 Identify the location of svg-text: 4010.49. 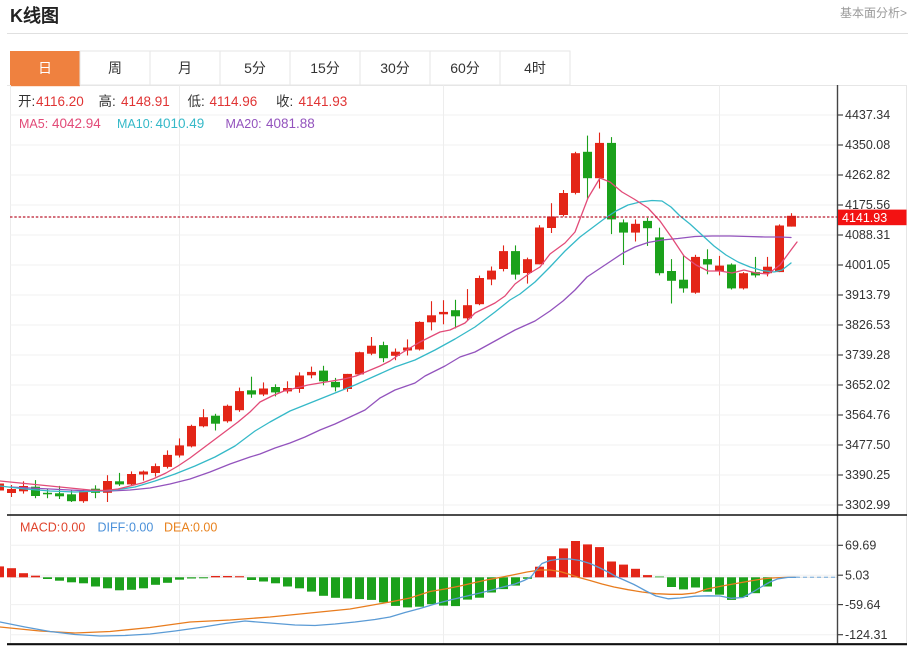
(180, 123).